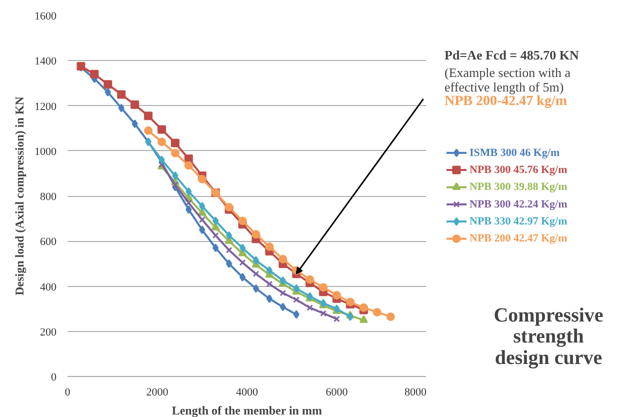  What do you see at coordinates (515, 152) in the screenshot?
I see `legend-label: ISMB 300 46 Kg/m` at bounding box center [515, 152].